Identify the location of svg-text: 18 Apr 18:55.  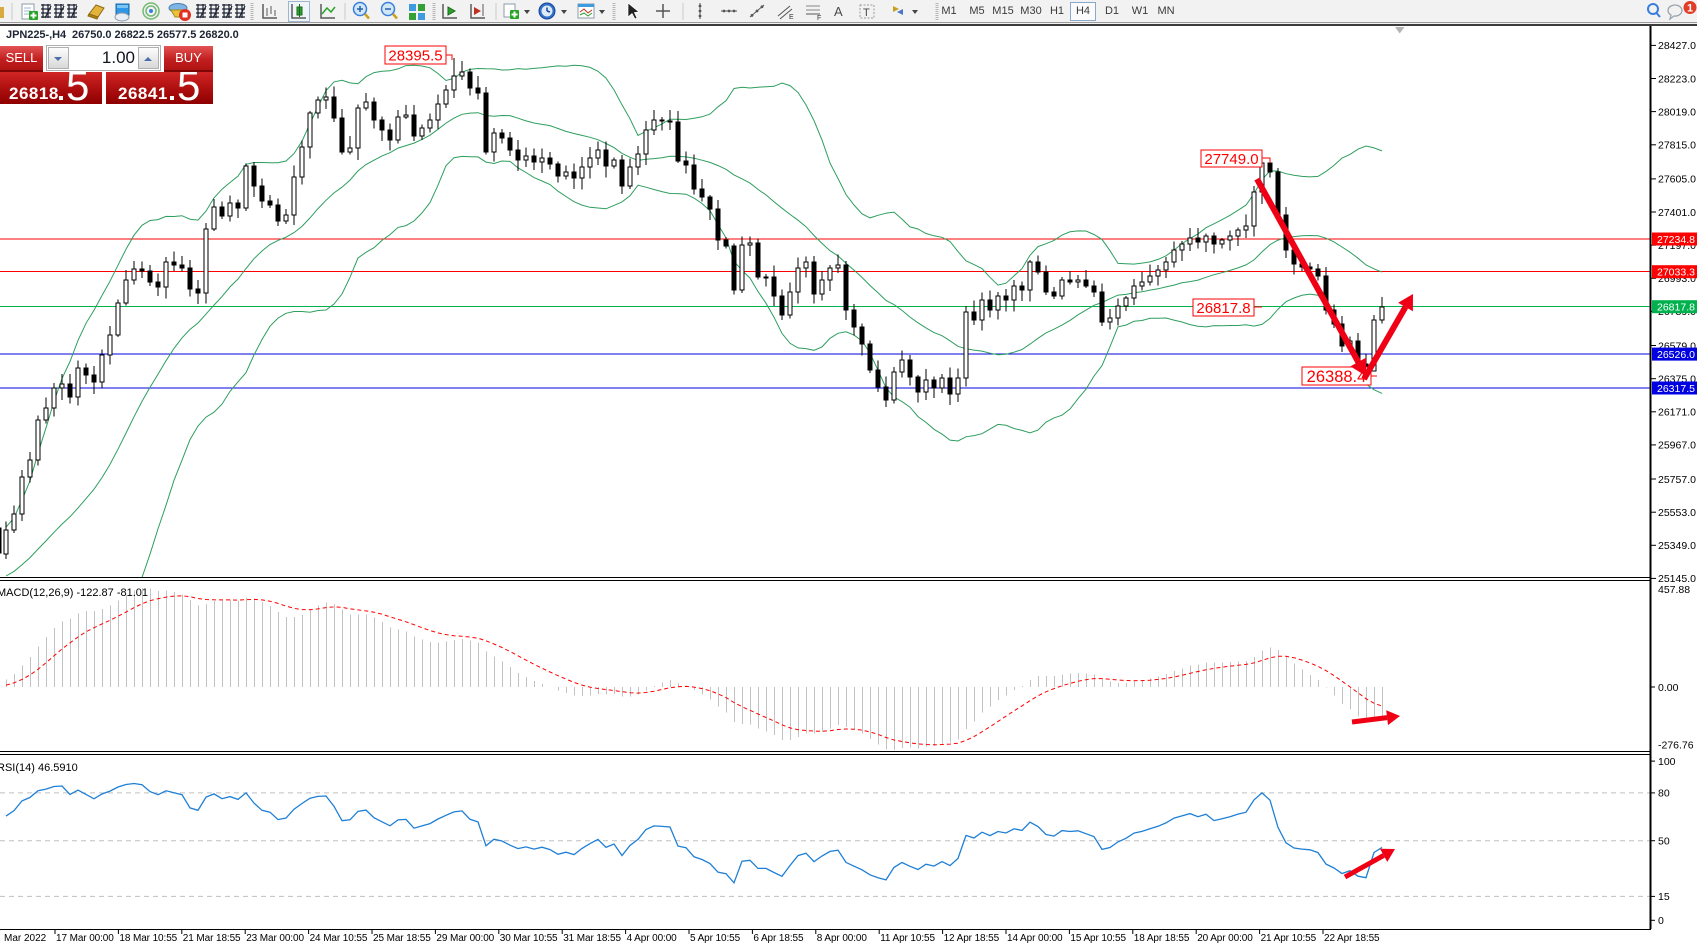
(1162, 938).